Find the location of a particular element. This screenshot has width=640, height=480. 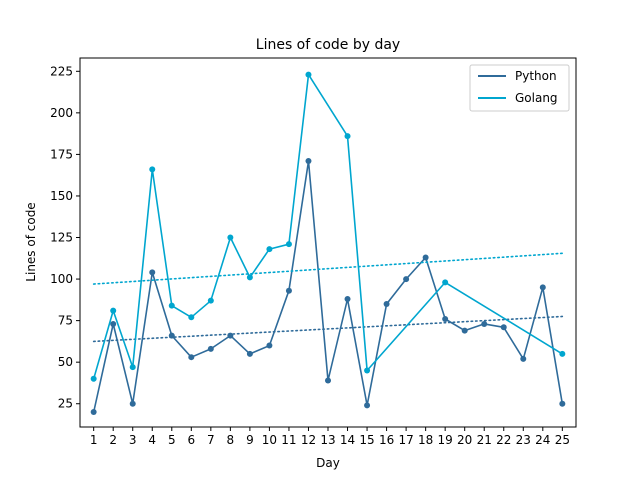

y-tick-label: 225 is located at coordinates (61, 71).